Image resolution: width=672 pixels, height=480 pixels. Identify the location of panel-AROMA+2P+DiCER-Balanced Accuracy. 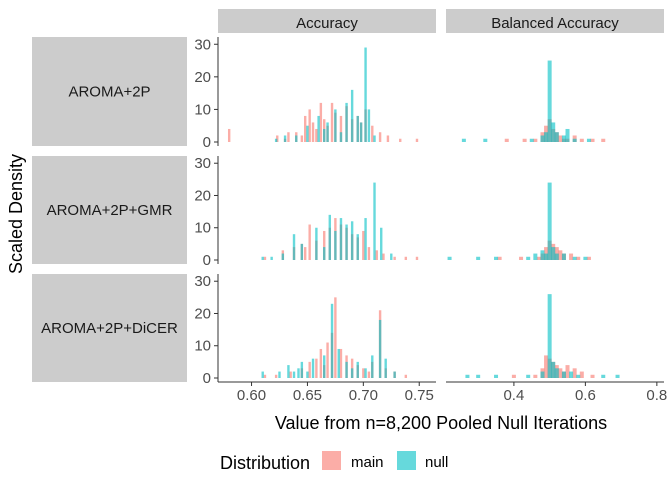
(542, 336).